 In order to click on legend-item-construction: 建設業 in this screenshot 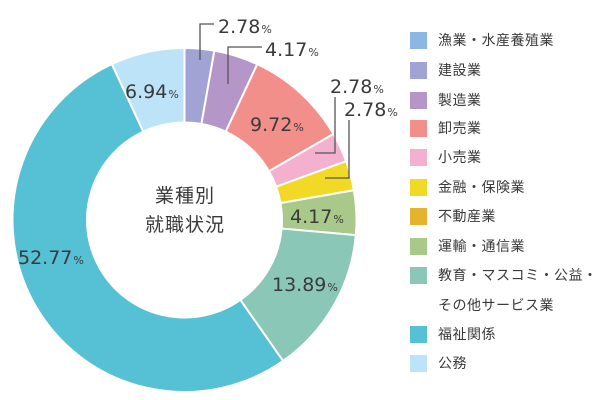, I will do `click(446, 70)`.